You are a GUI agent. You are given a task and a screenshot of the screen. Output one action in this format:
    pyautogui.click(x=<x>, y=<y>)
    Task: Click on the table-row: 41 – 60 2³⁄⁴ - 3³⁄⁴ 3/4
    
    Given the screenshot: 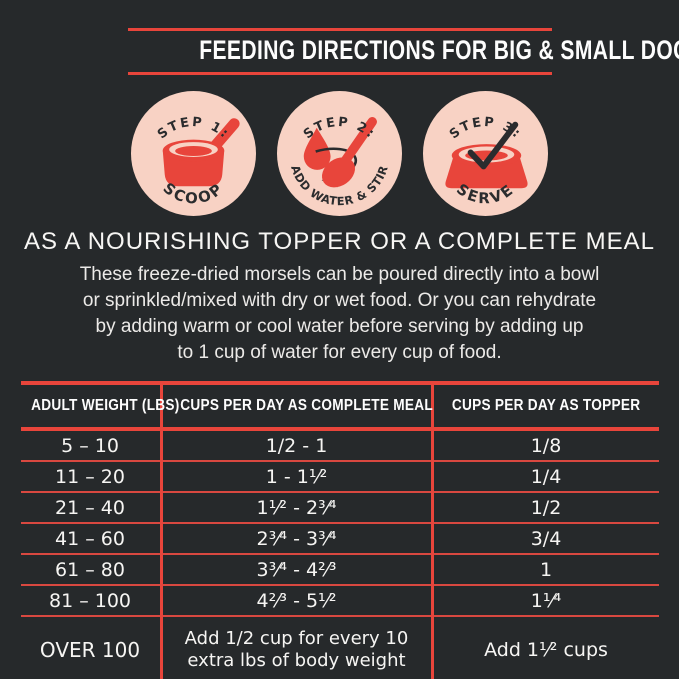 What is the action you would take?
    pyautogui.click(x=339, y=539)
    